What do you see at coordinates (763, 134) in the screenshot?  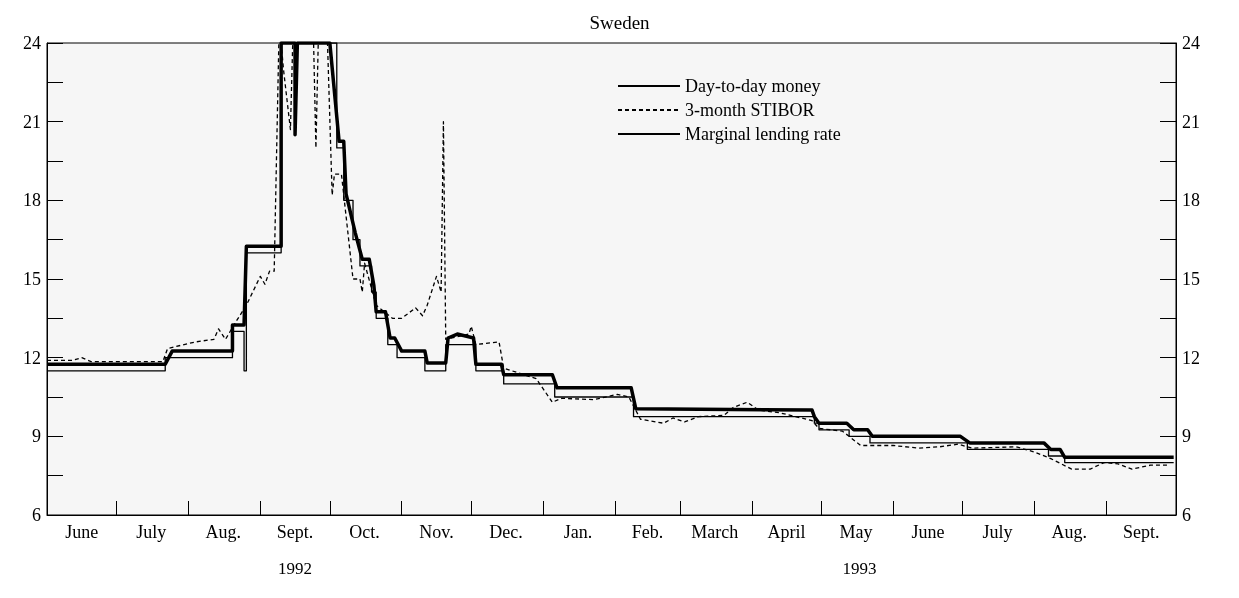 I see `legend-label: Marginal lending rate` at bounding box center [763, 134].